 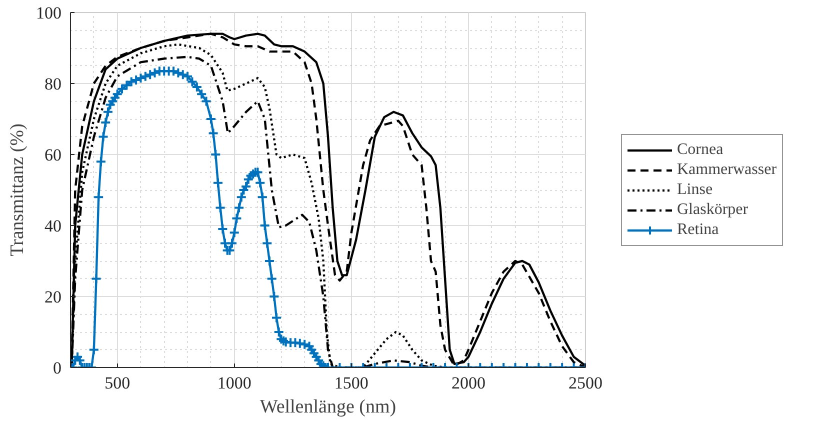 What do you see at coordinates (695, 189) in the screenshot?
I see `legend-label: Linse` at bounding box center [695, 189].